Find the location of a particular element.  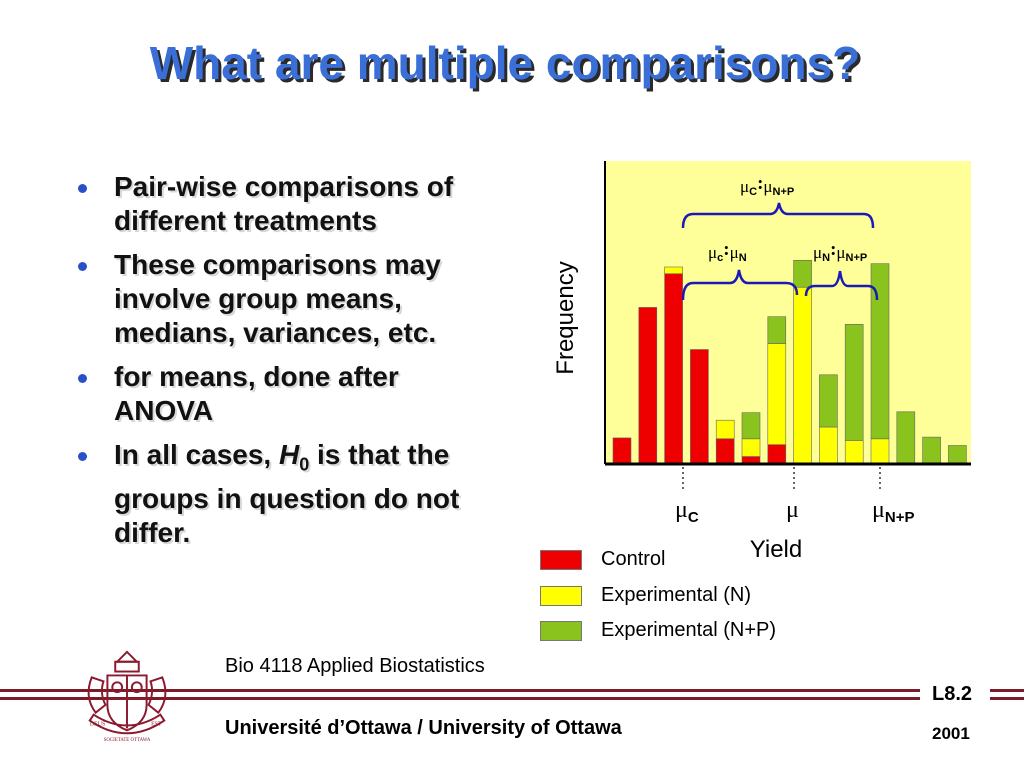

bullet-item: for means, done after ANOVA is located at coordinates (287, 394).